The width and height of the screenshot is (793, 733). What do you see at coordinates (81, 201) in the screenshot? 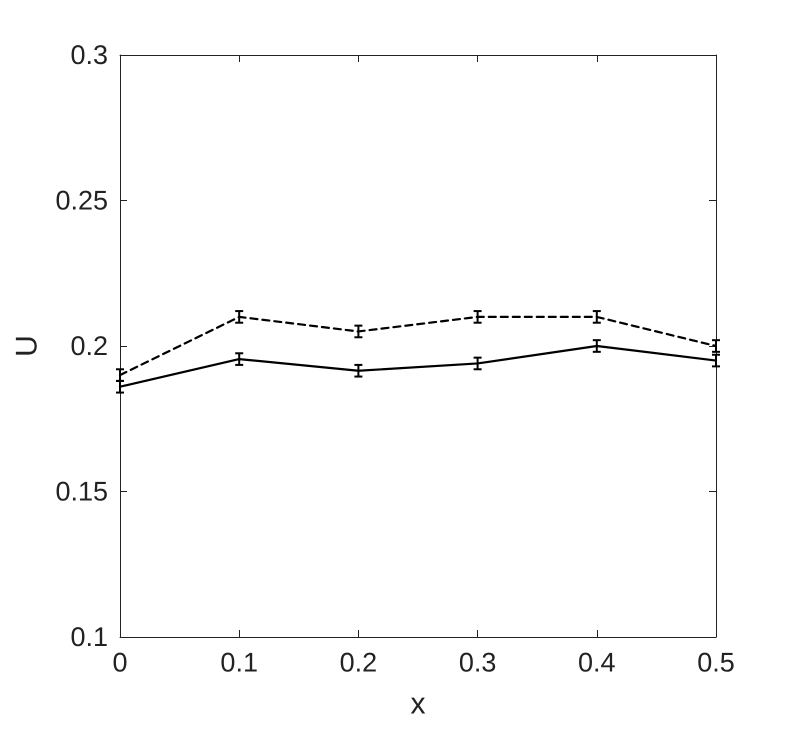
I see `y-tick-label: 0.25` at bounding box center [81, 201].